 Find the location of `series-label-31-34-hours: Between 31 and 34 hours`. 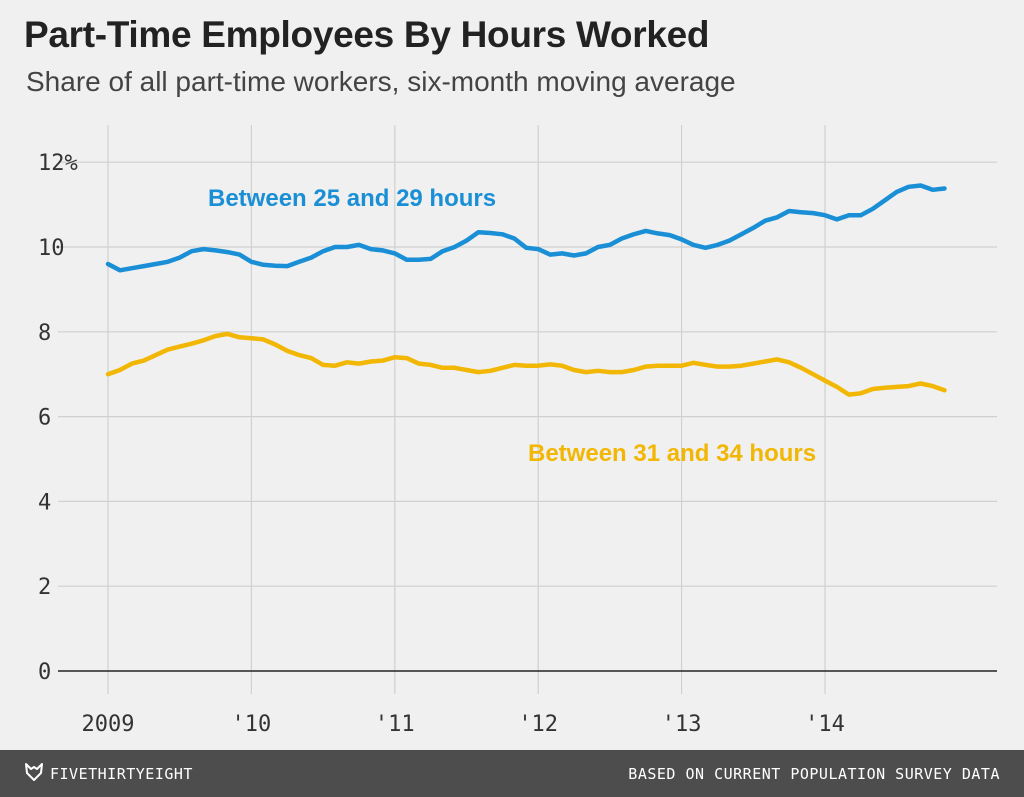

series-label-31-34-hours: Between 31 and 34 hours is located at coordinates (672, 453).